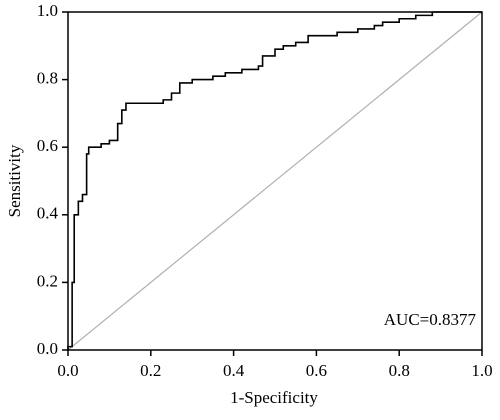 The image size is (500, 420). Describe the element at coordinates (47, 280) in the screenshot. I see `y-tick-label: 0.2` at that location.